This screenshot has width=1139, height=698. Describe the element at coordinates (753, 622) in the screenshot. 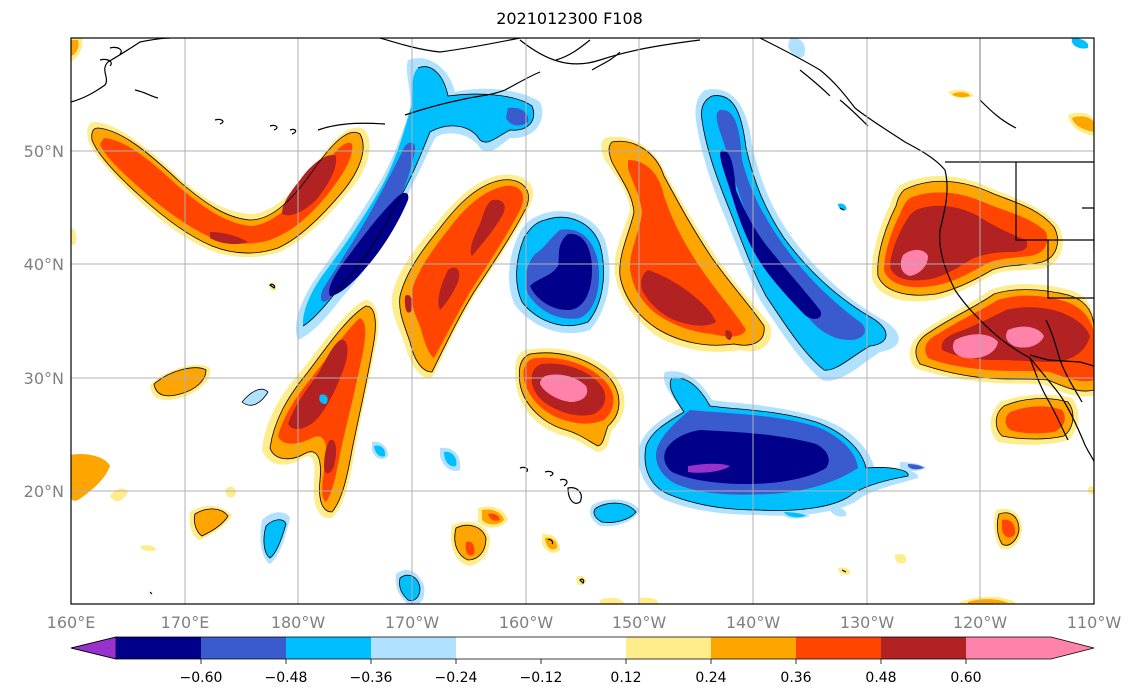

I see `lon-label-140w: 140°W` at that location.